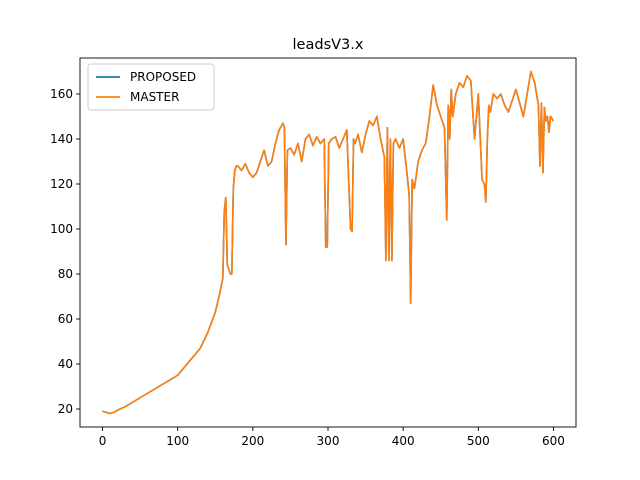 This screenshot has width=640, height=480. Describe the element at coordinates (65, 319) in the screenshot. I see `y-tick-label: 60` at that location.